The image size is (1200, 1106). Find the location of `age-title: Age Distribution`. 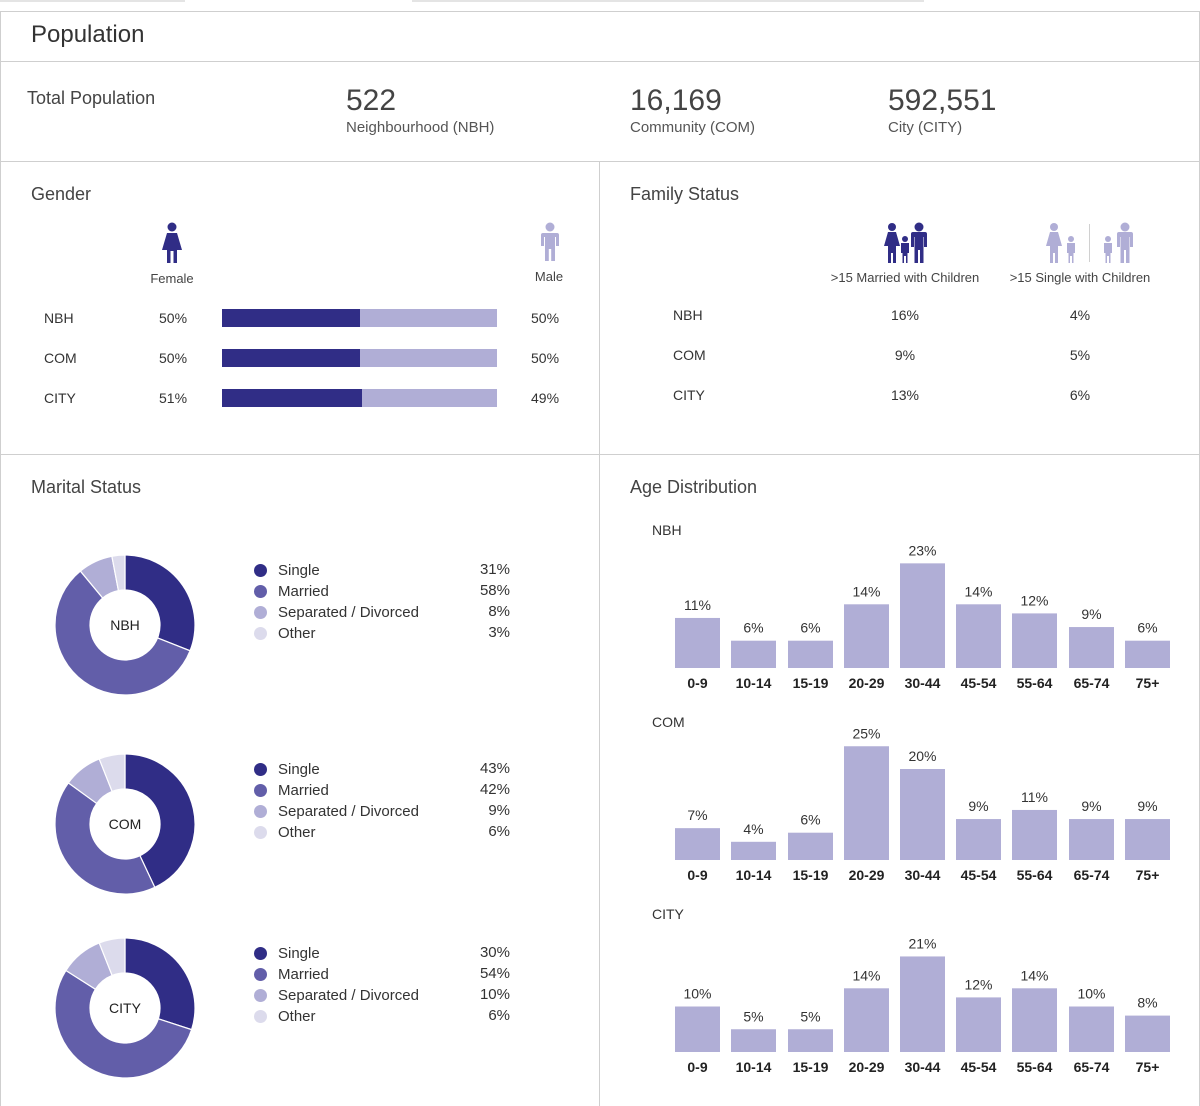

age-title: Age Distribution is located at coordinates (694, 487).